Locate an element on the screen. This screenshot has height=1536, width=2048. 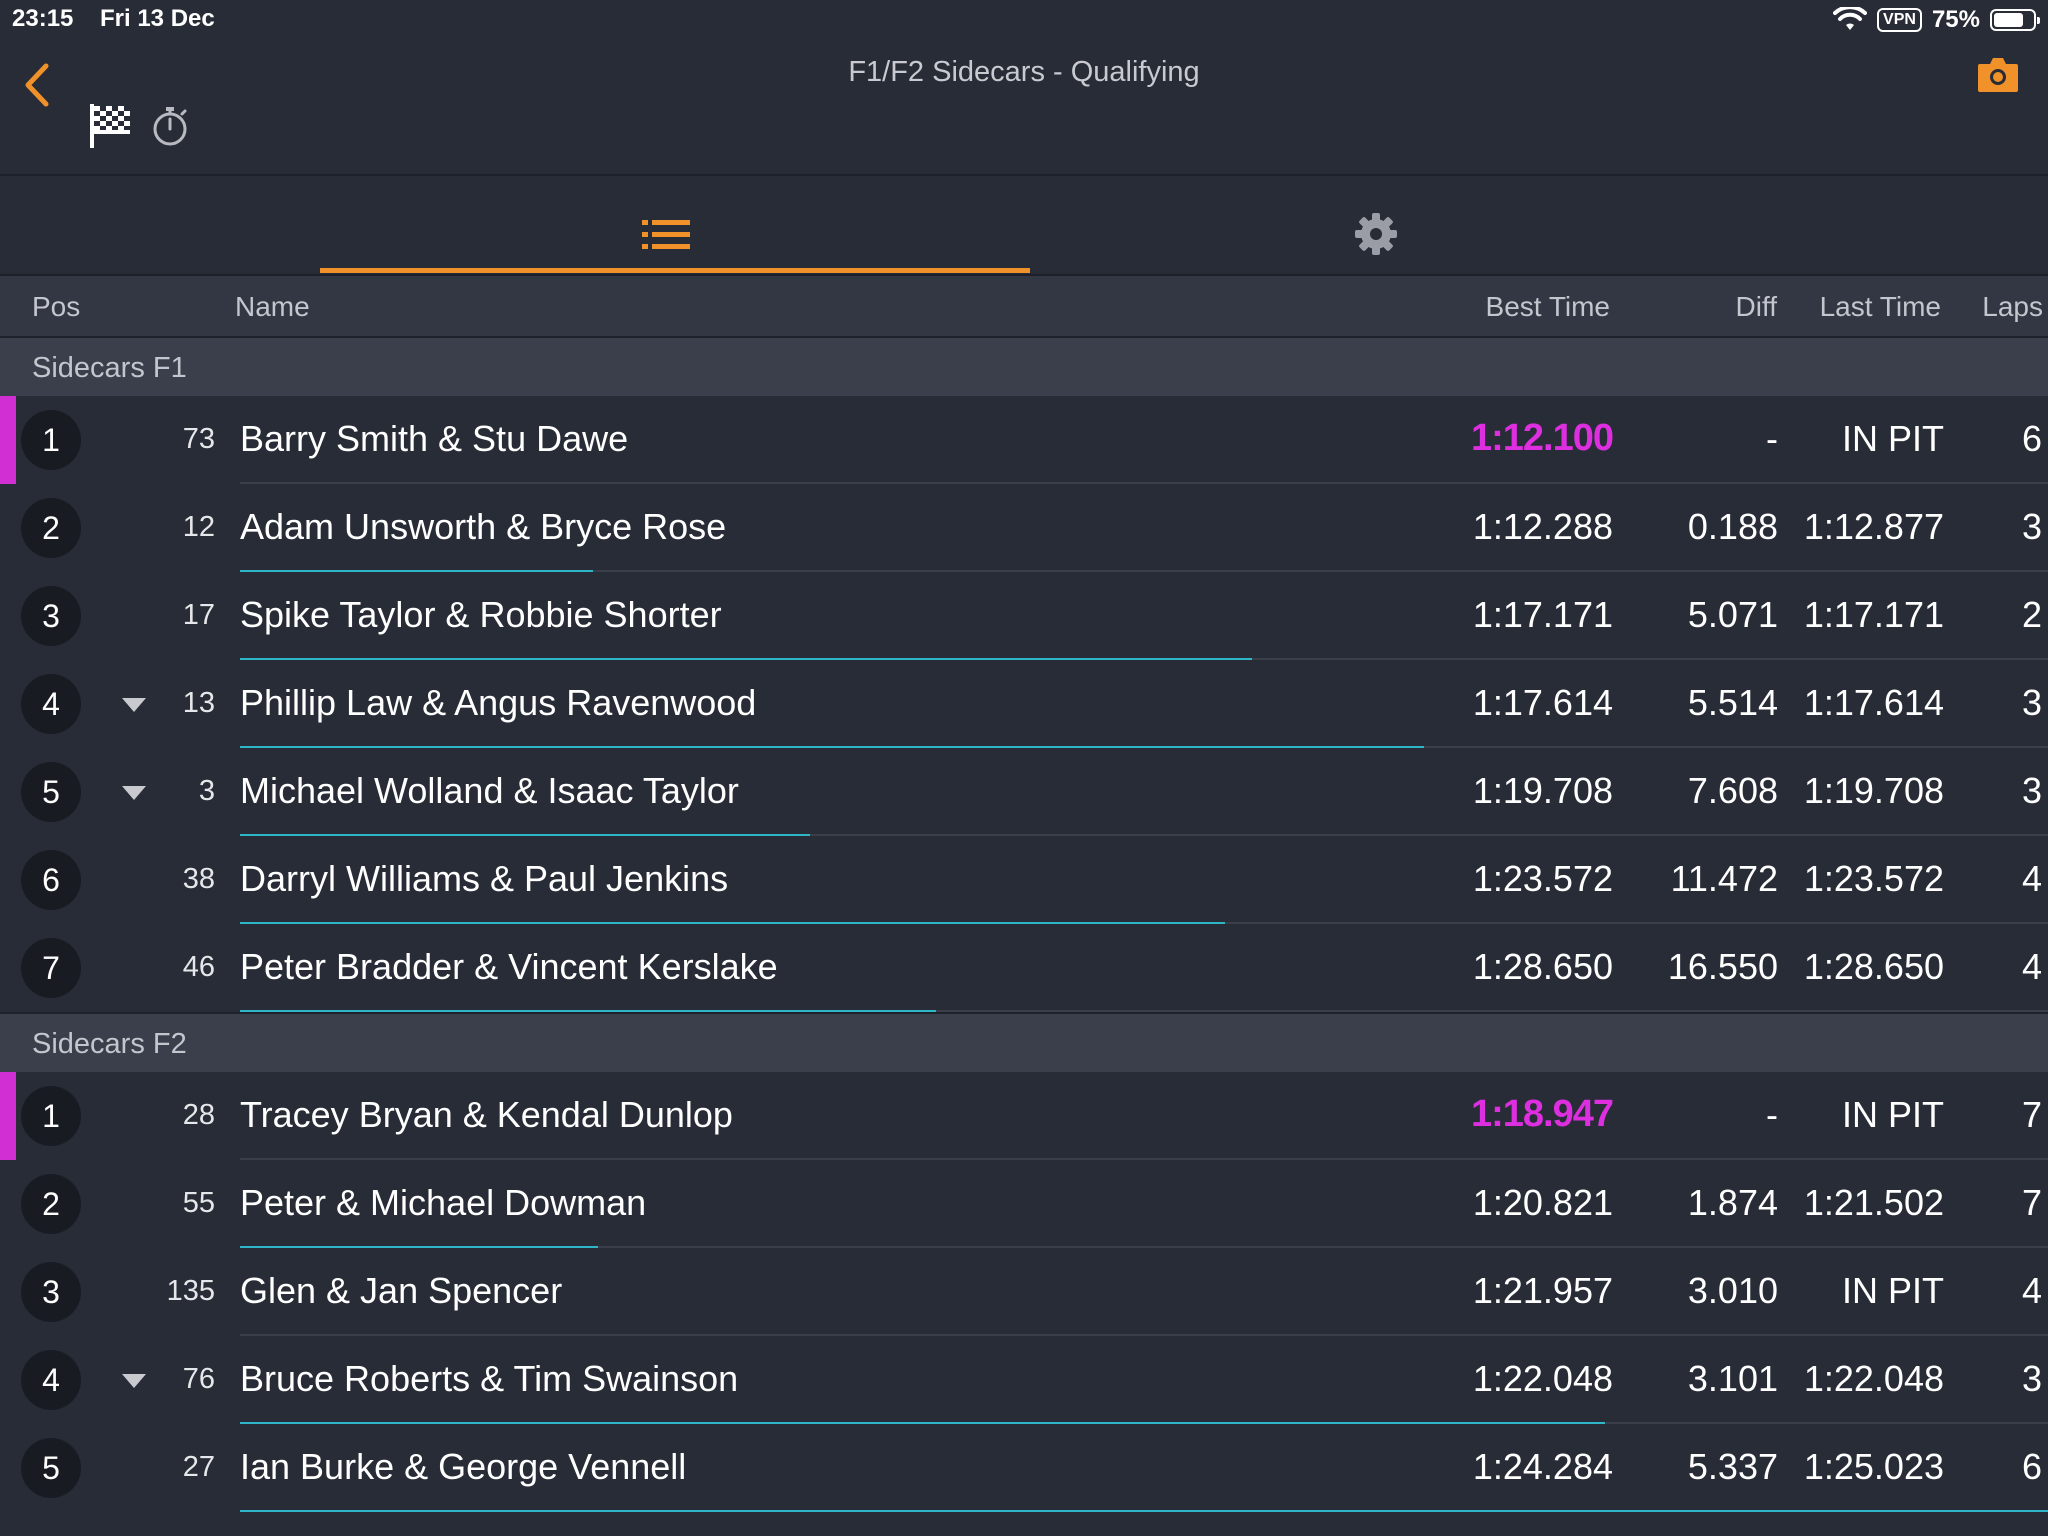
header-laps: Laps is located at coordinates (2012, 306).